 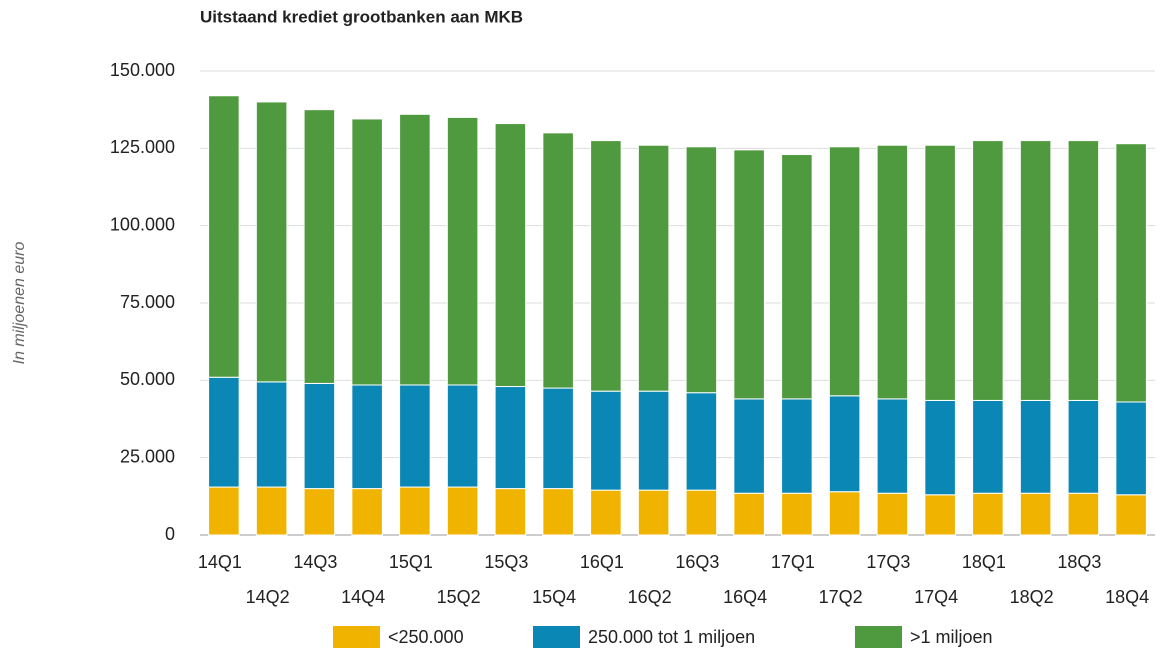 I want to click on x-tick-label: 16Q1, so click(x=602, y=562).